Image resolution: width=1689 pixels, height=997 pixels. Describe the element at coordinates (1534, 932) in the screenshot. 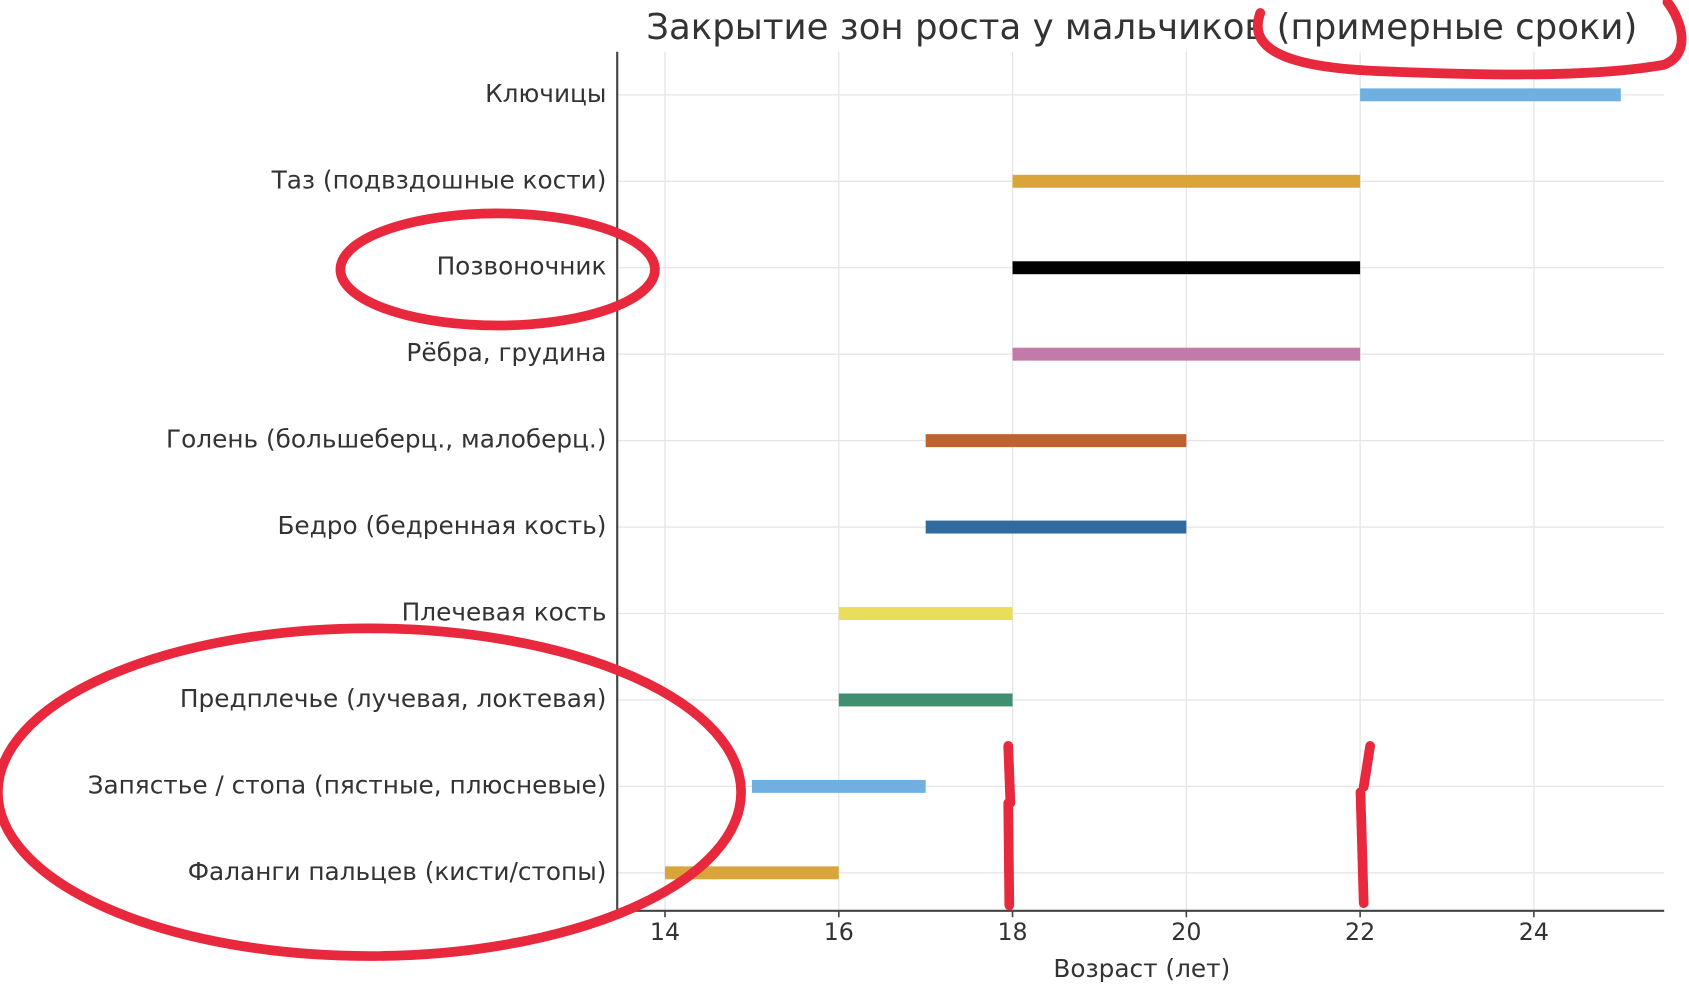

I see `x-tick-label: 24` at that location.